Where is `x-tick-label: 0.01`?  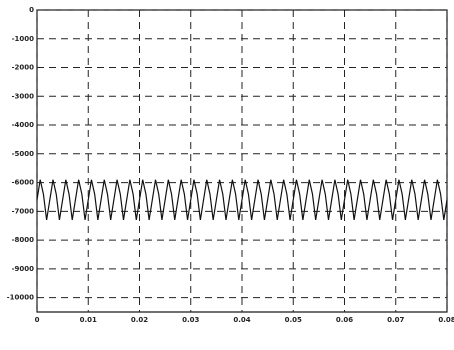 x-tick-label: 0.01 is located at coordinates (88, 320).